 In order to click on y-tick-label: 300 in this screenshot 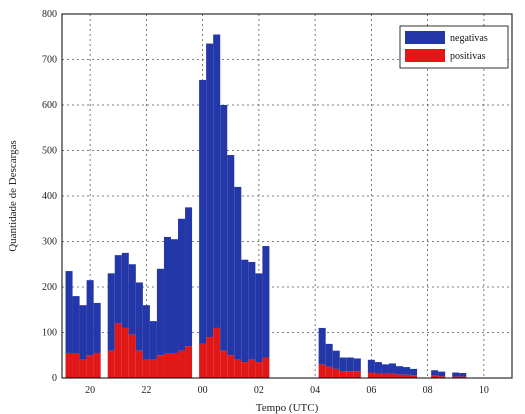, I will do `click(49, 242)`.